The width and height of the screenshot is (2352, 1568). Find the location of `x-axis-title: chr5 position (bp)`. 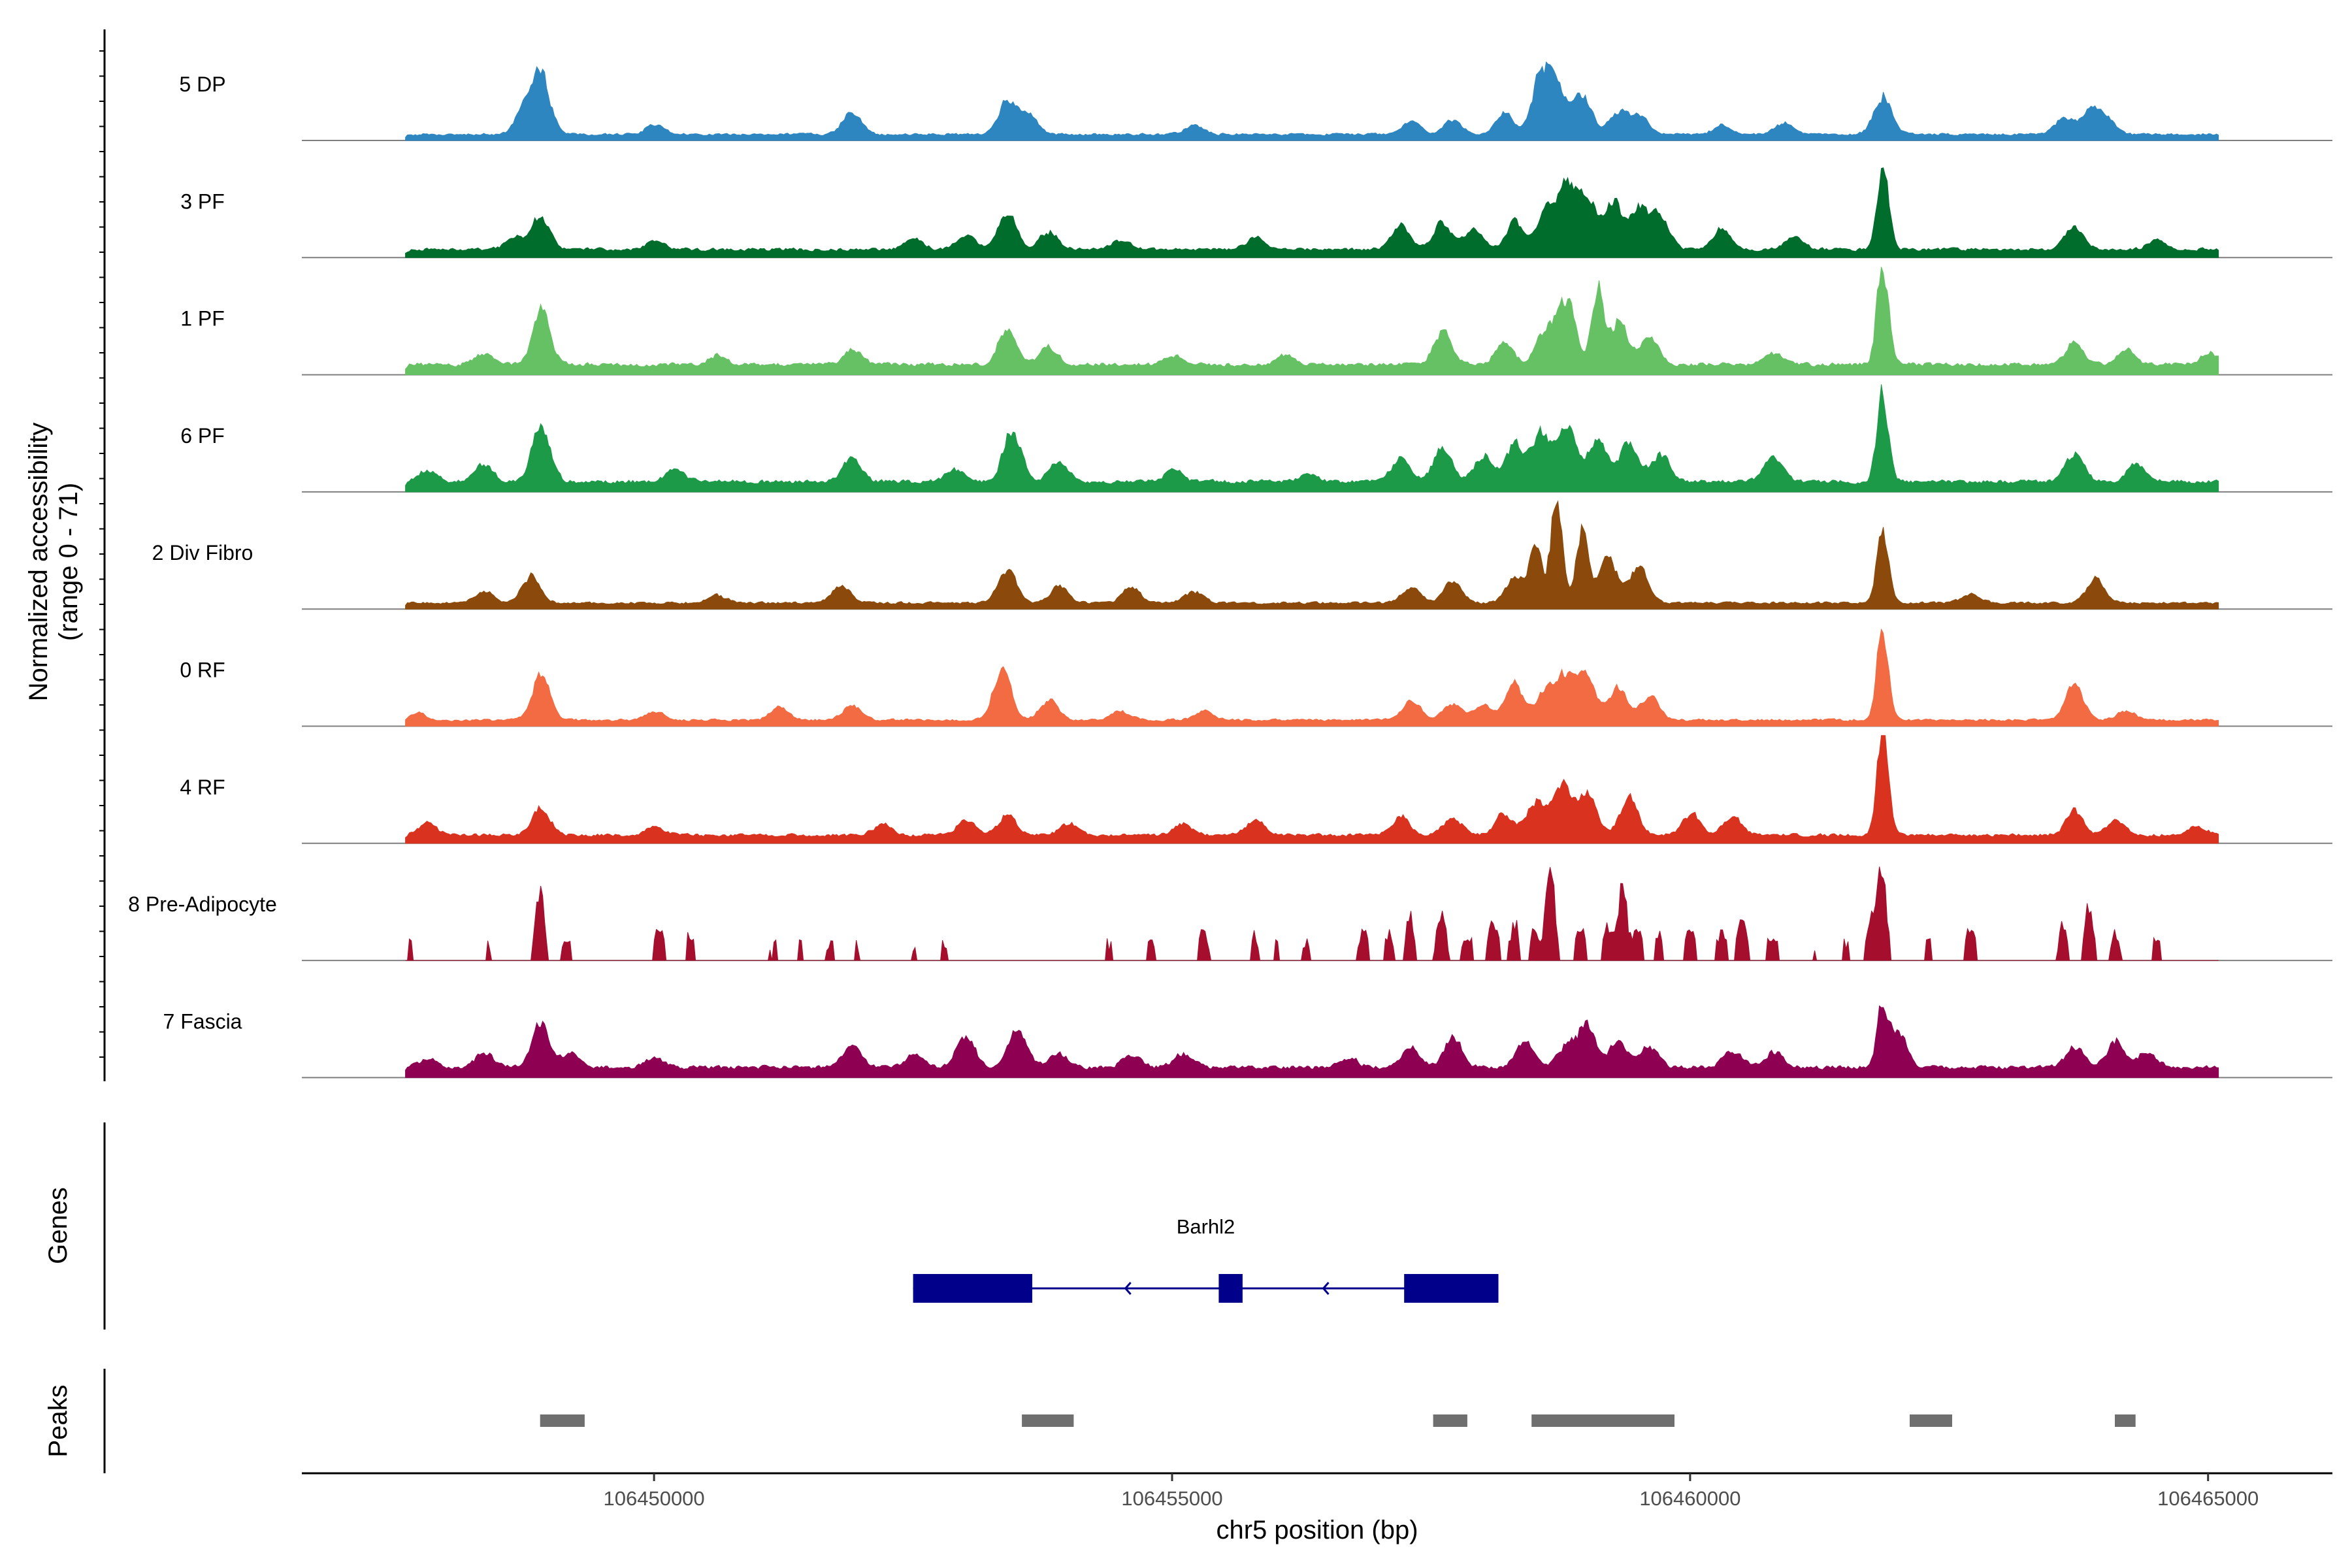

x-axis-title: chr5 position (bp) is located at coordinates (1317, 1530).